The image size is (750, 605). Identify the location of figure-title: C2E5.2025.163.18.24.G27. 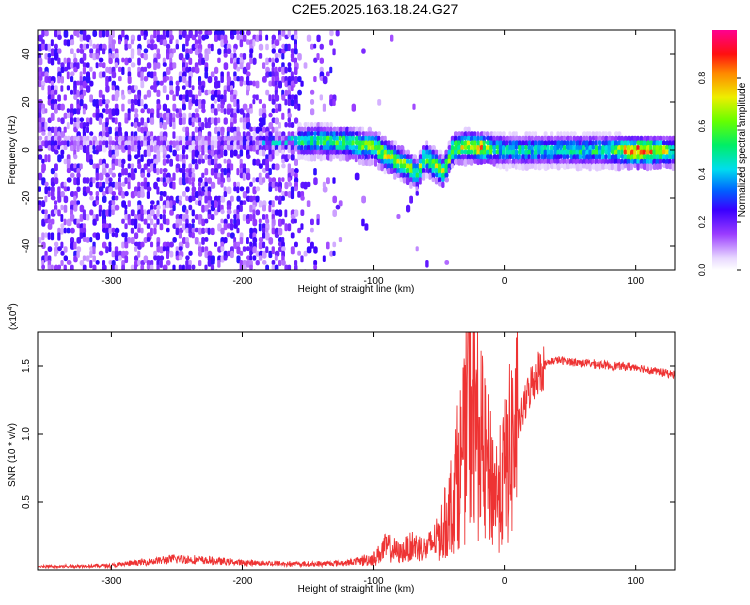
(375, 9).